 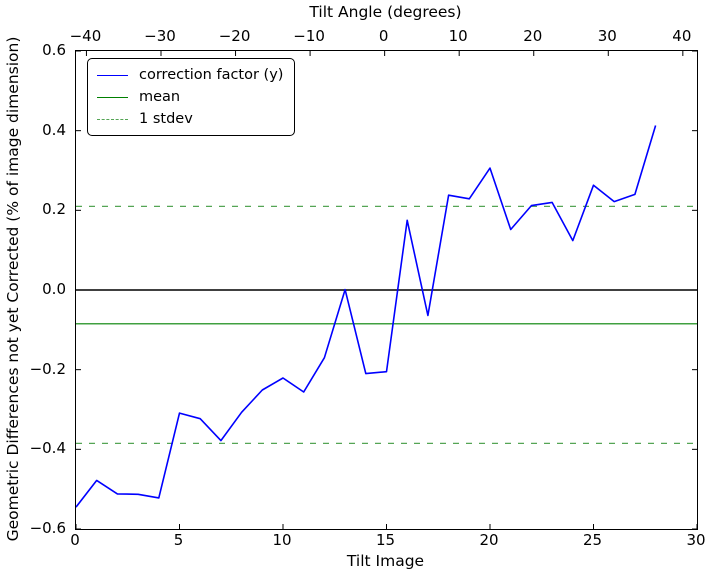 What do you see at coordinates (47, 528) in the screenshot?
I see `tick-label: −0.6` at bounding box center [47, 528].